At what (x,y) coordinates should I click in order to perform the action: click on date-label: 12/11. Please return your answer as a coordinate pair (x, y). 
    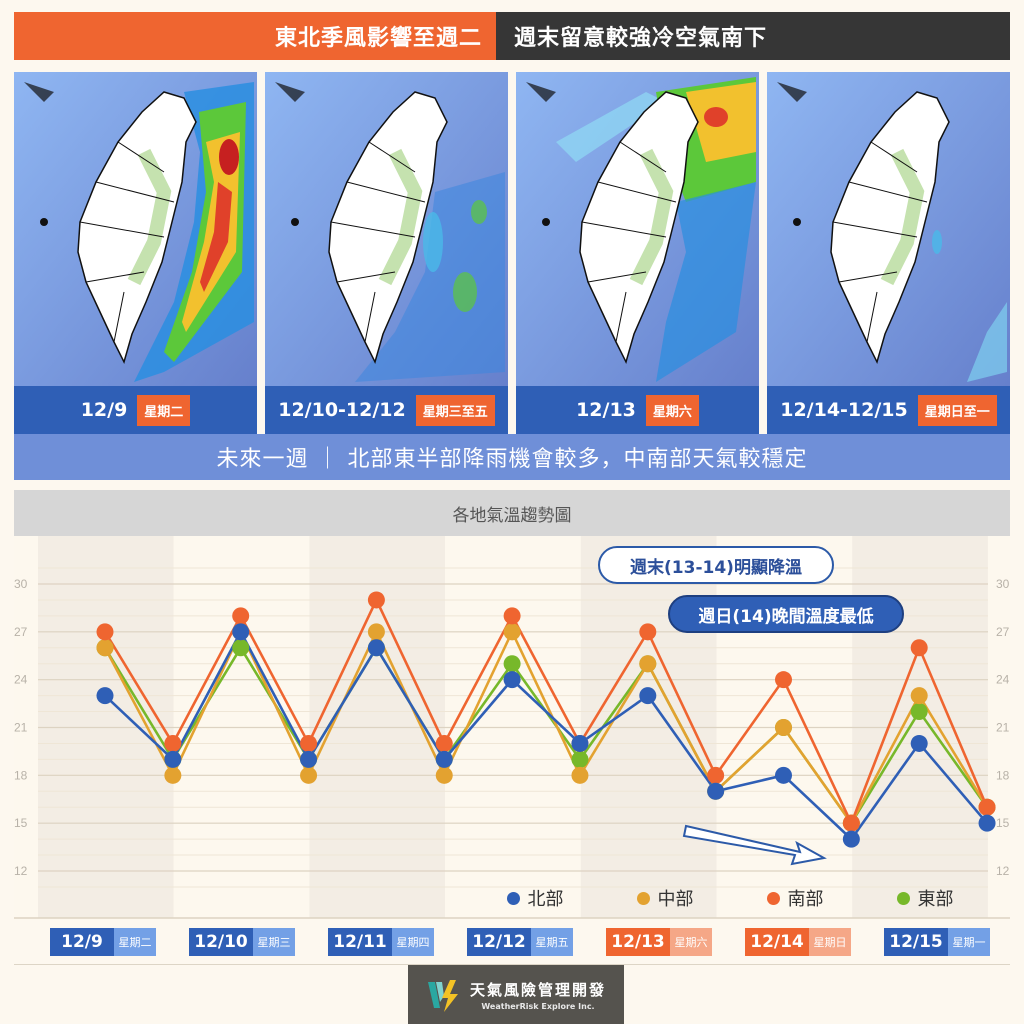
    Looking at the image, I should click on (360, 942).